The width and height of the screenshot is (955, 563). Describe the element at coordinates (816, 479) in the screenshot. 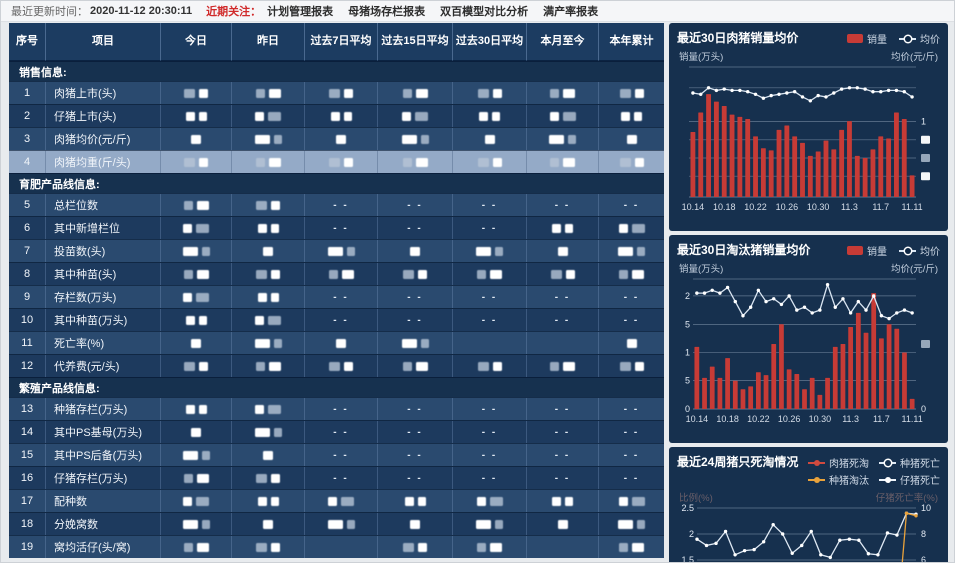

I see `line-swatch-icon` at that location.